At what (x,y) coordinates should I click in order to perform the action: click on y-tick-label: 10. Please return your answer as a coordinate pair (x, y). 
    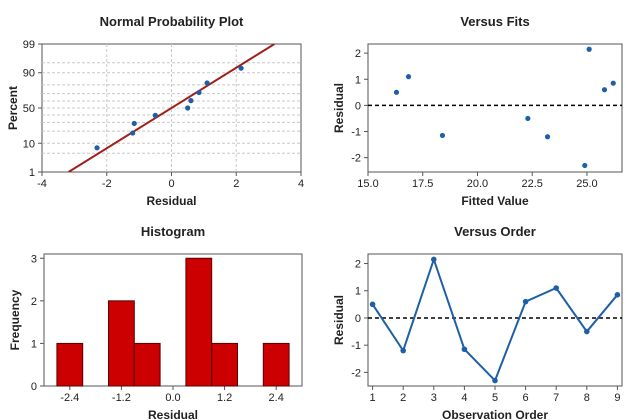
    Looking at the image, I should click on (29, 144).